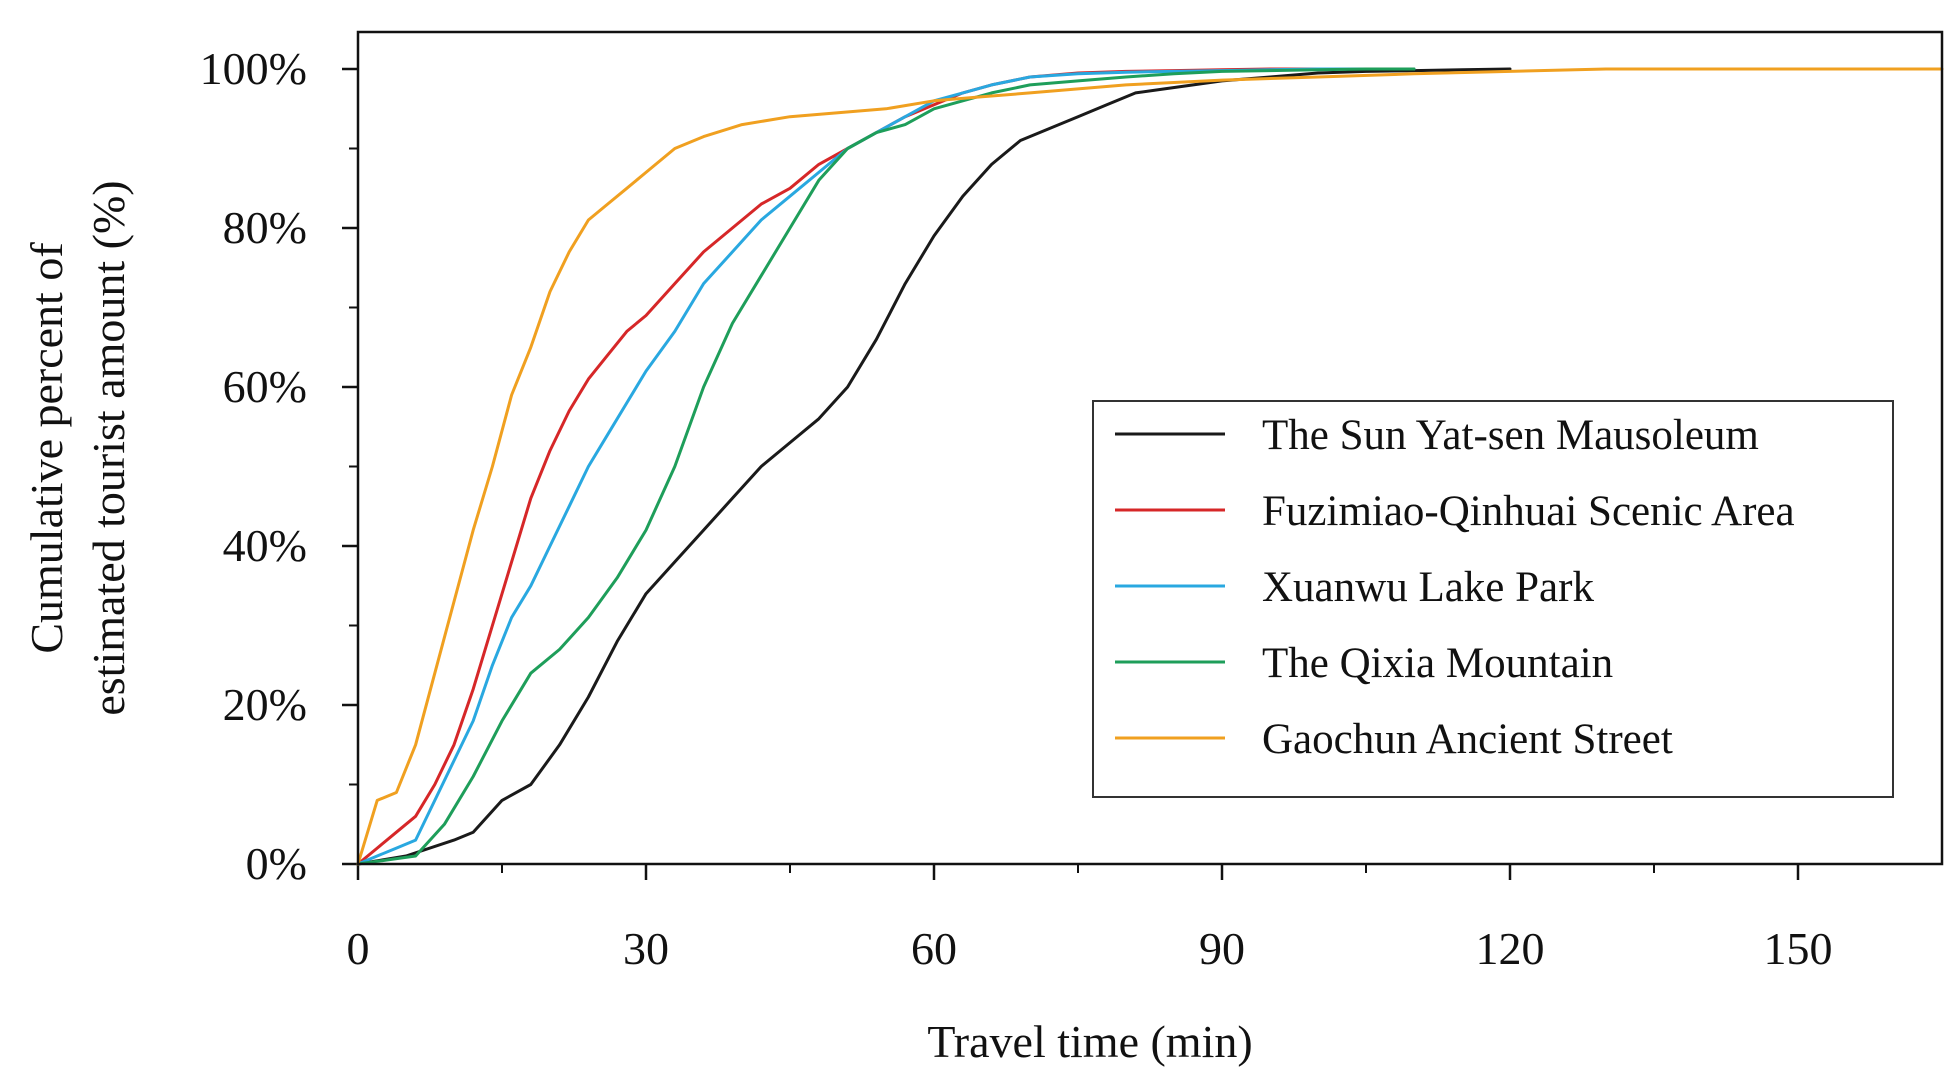 This screenshot has height=1083, width=1957. What do you see at coordinates (265, 704) in the screenshot?
I see `y-tick-label: 20%` at bounding box center [265, 704].